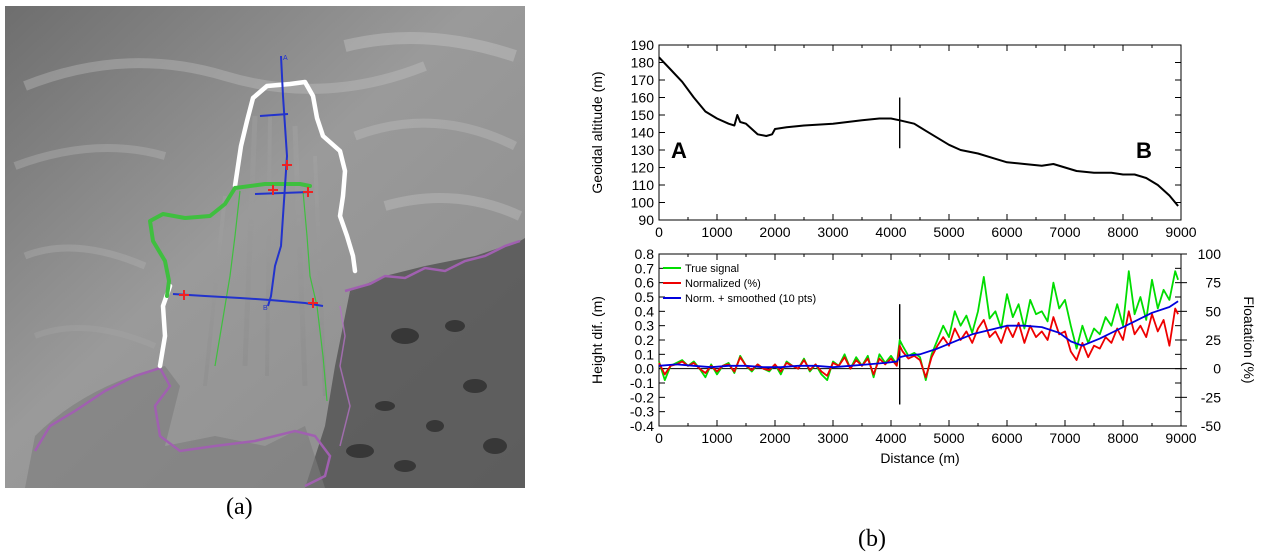 This screenshot has width=1266, height=557. I want to click on caption-a: (a), so click(239, 507).